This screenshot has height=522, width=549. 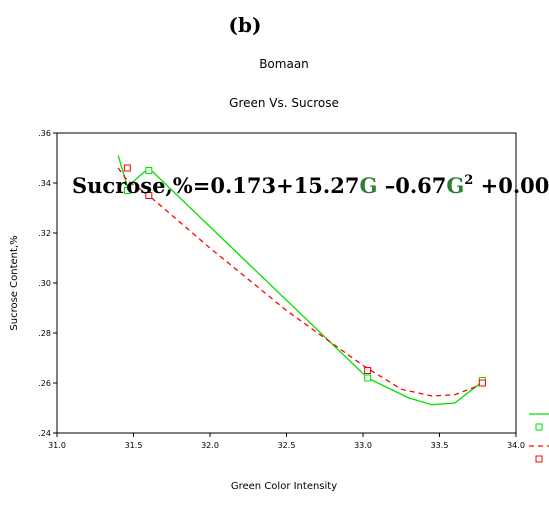 I want to click on y-tick-label: .34, so click(x=44, y=183).